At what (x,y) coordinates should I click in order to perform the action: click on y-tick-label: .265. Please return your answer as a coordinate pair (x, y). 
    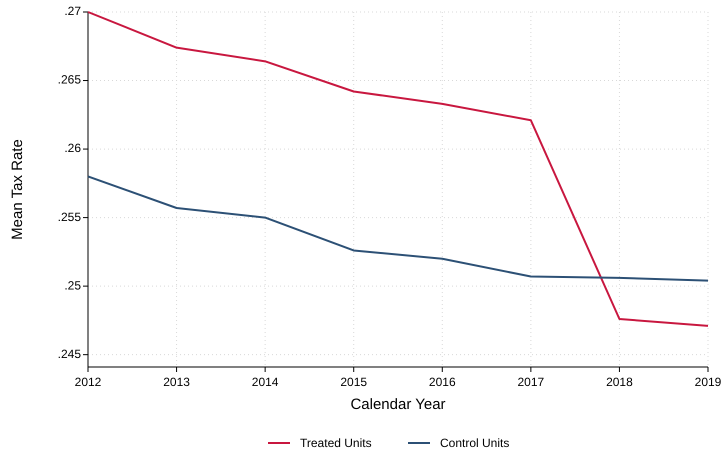
    Looking at the image, I should click on (70, 79).